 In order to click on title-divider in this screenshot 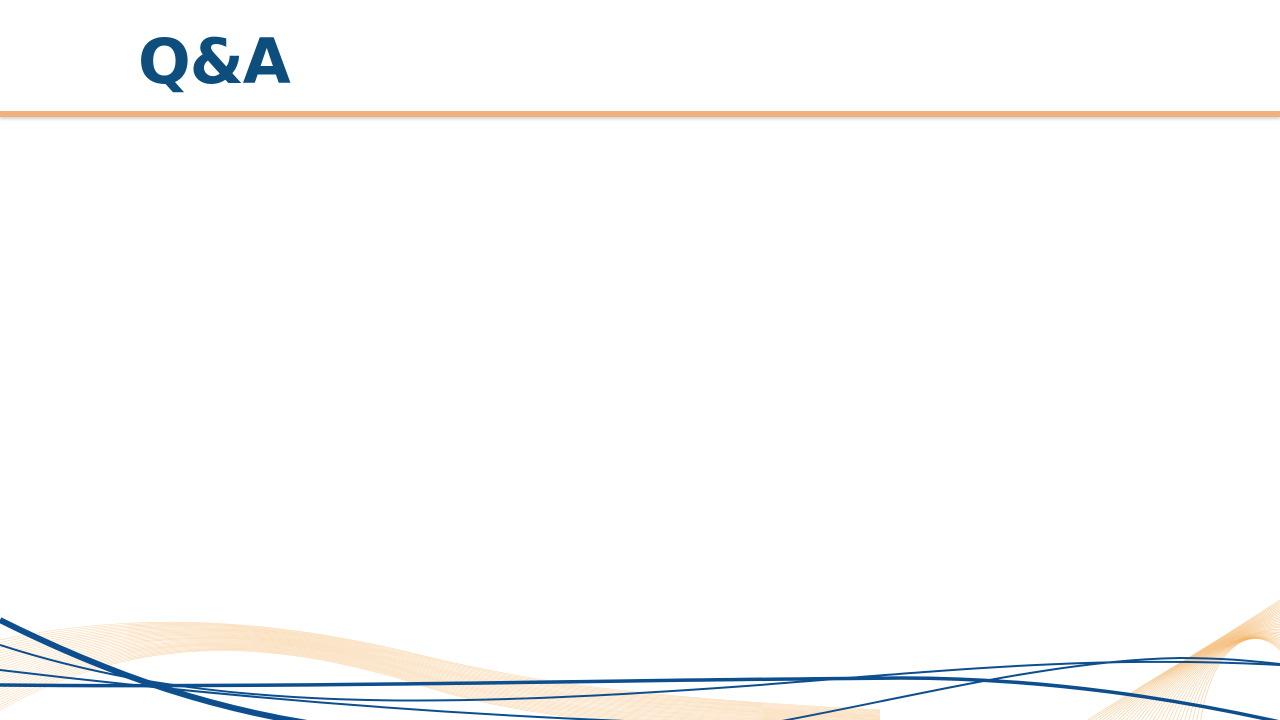, I will do `click(640, 114)`.